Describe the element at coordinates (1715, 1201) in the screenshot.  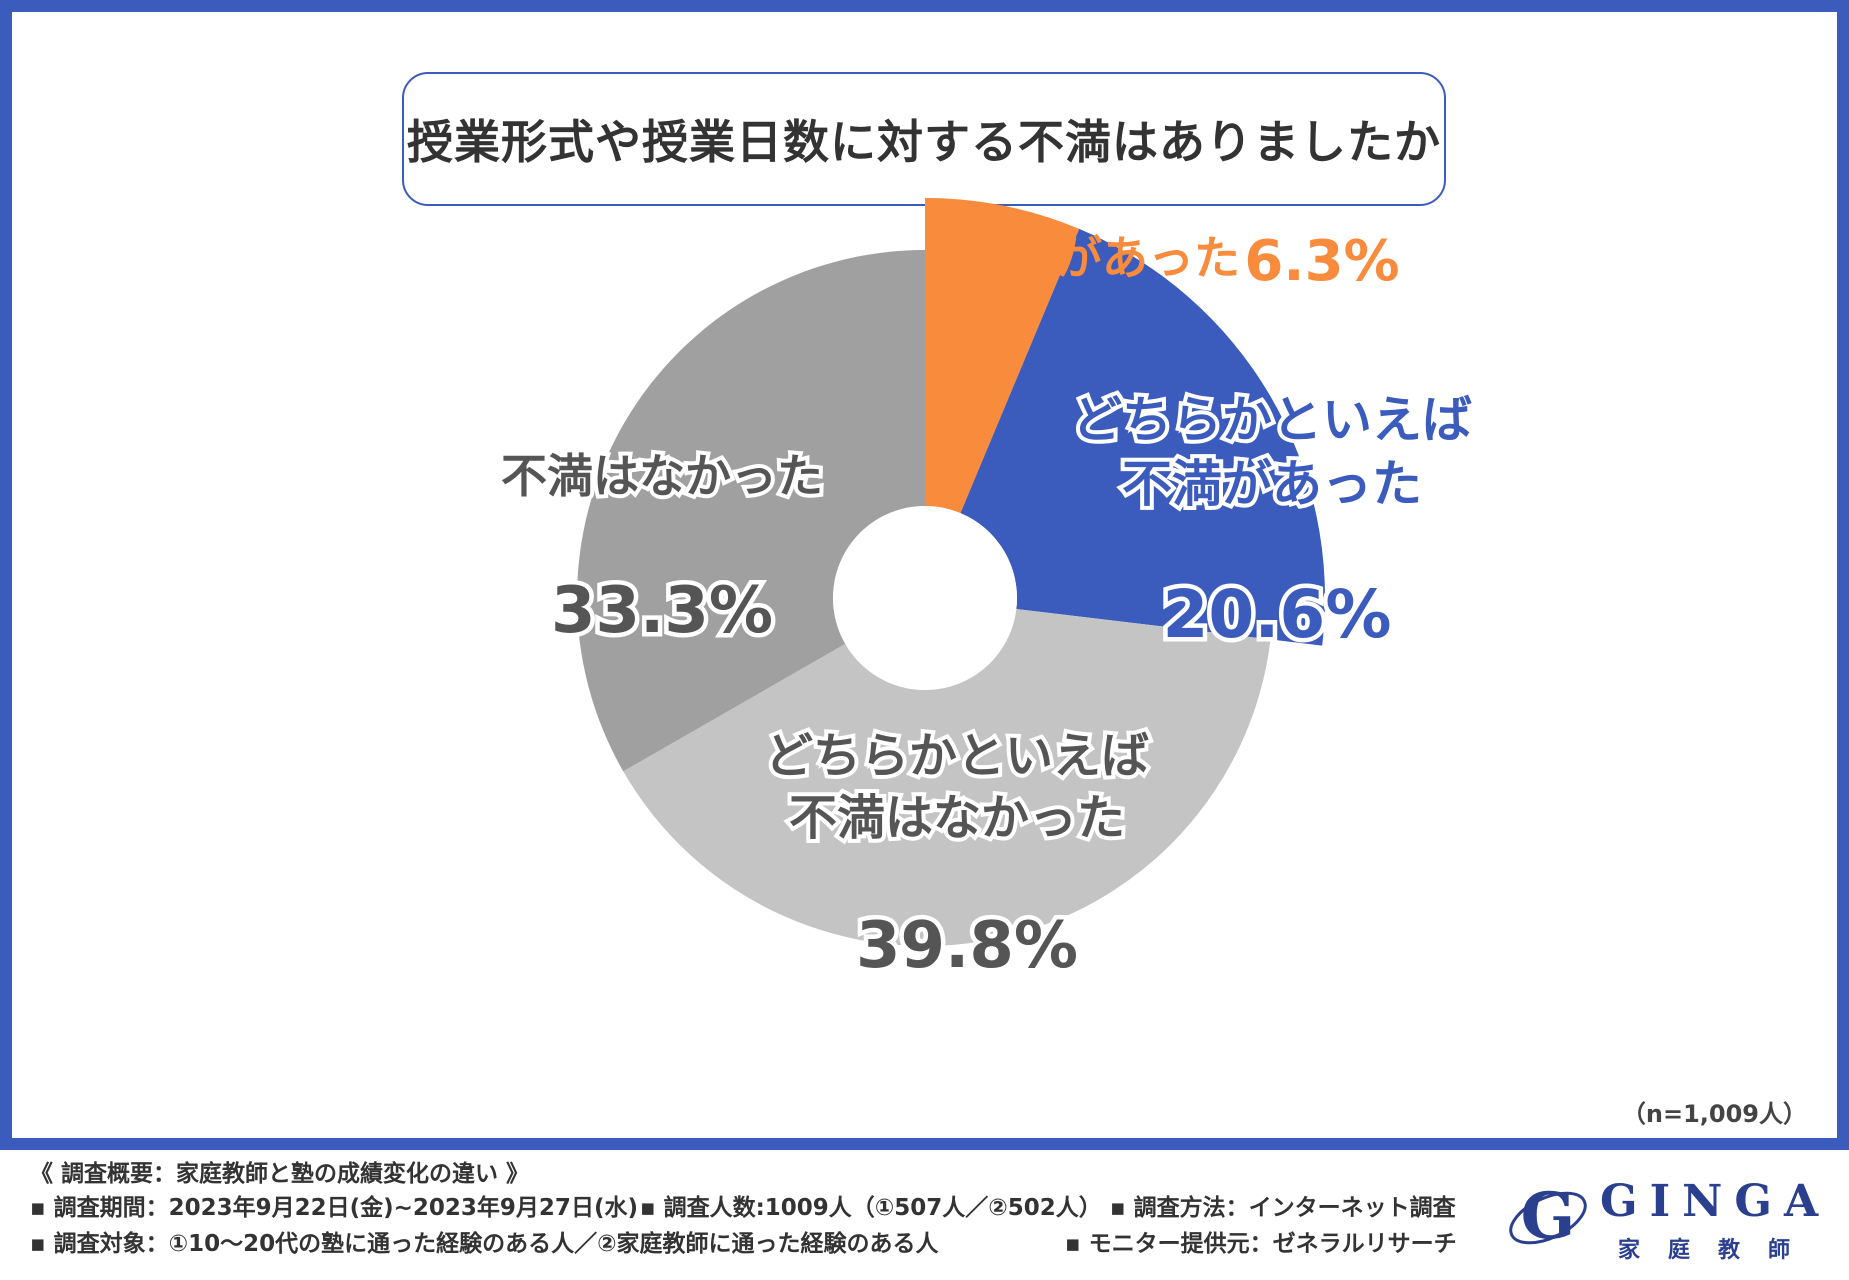
I see `logo-wordmark: GINGA` at that location.